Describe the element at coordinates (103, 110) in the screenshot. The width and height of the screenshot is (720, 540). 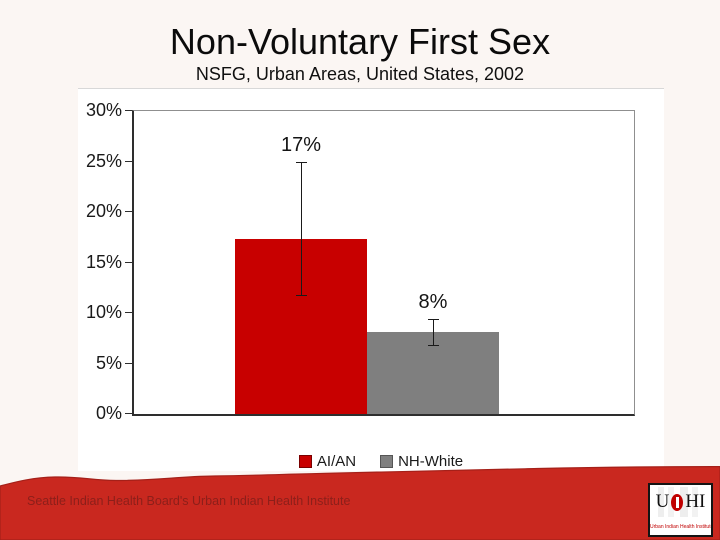
I see `y-tick-label: 30%` at that location.